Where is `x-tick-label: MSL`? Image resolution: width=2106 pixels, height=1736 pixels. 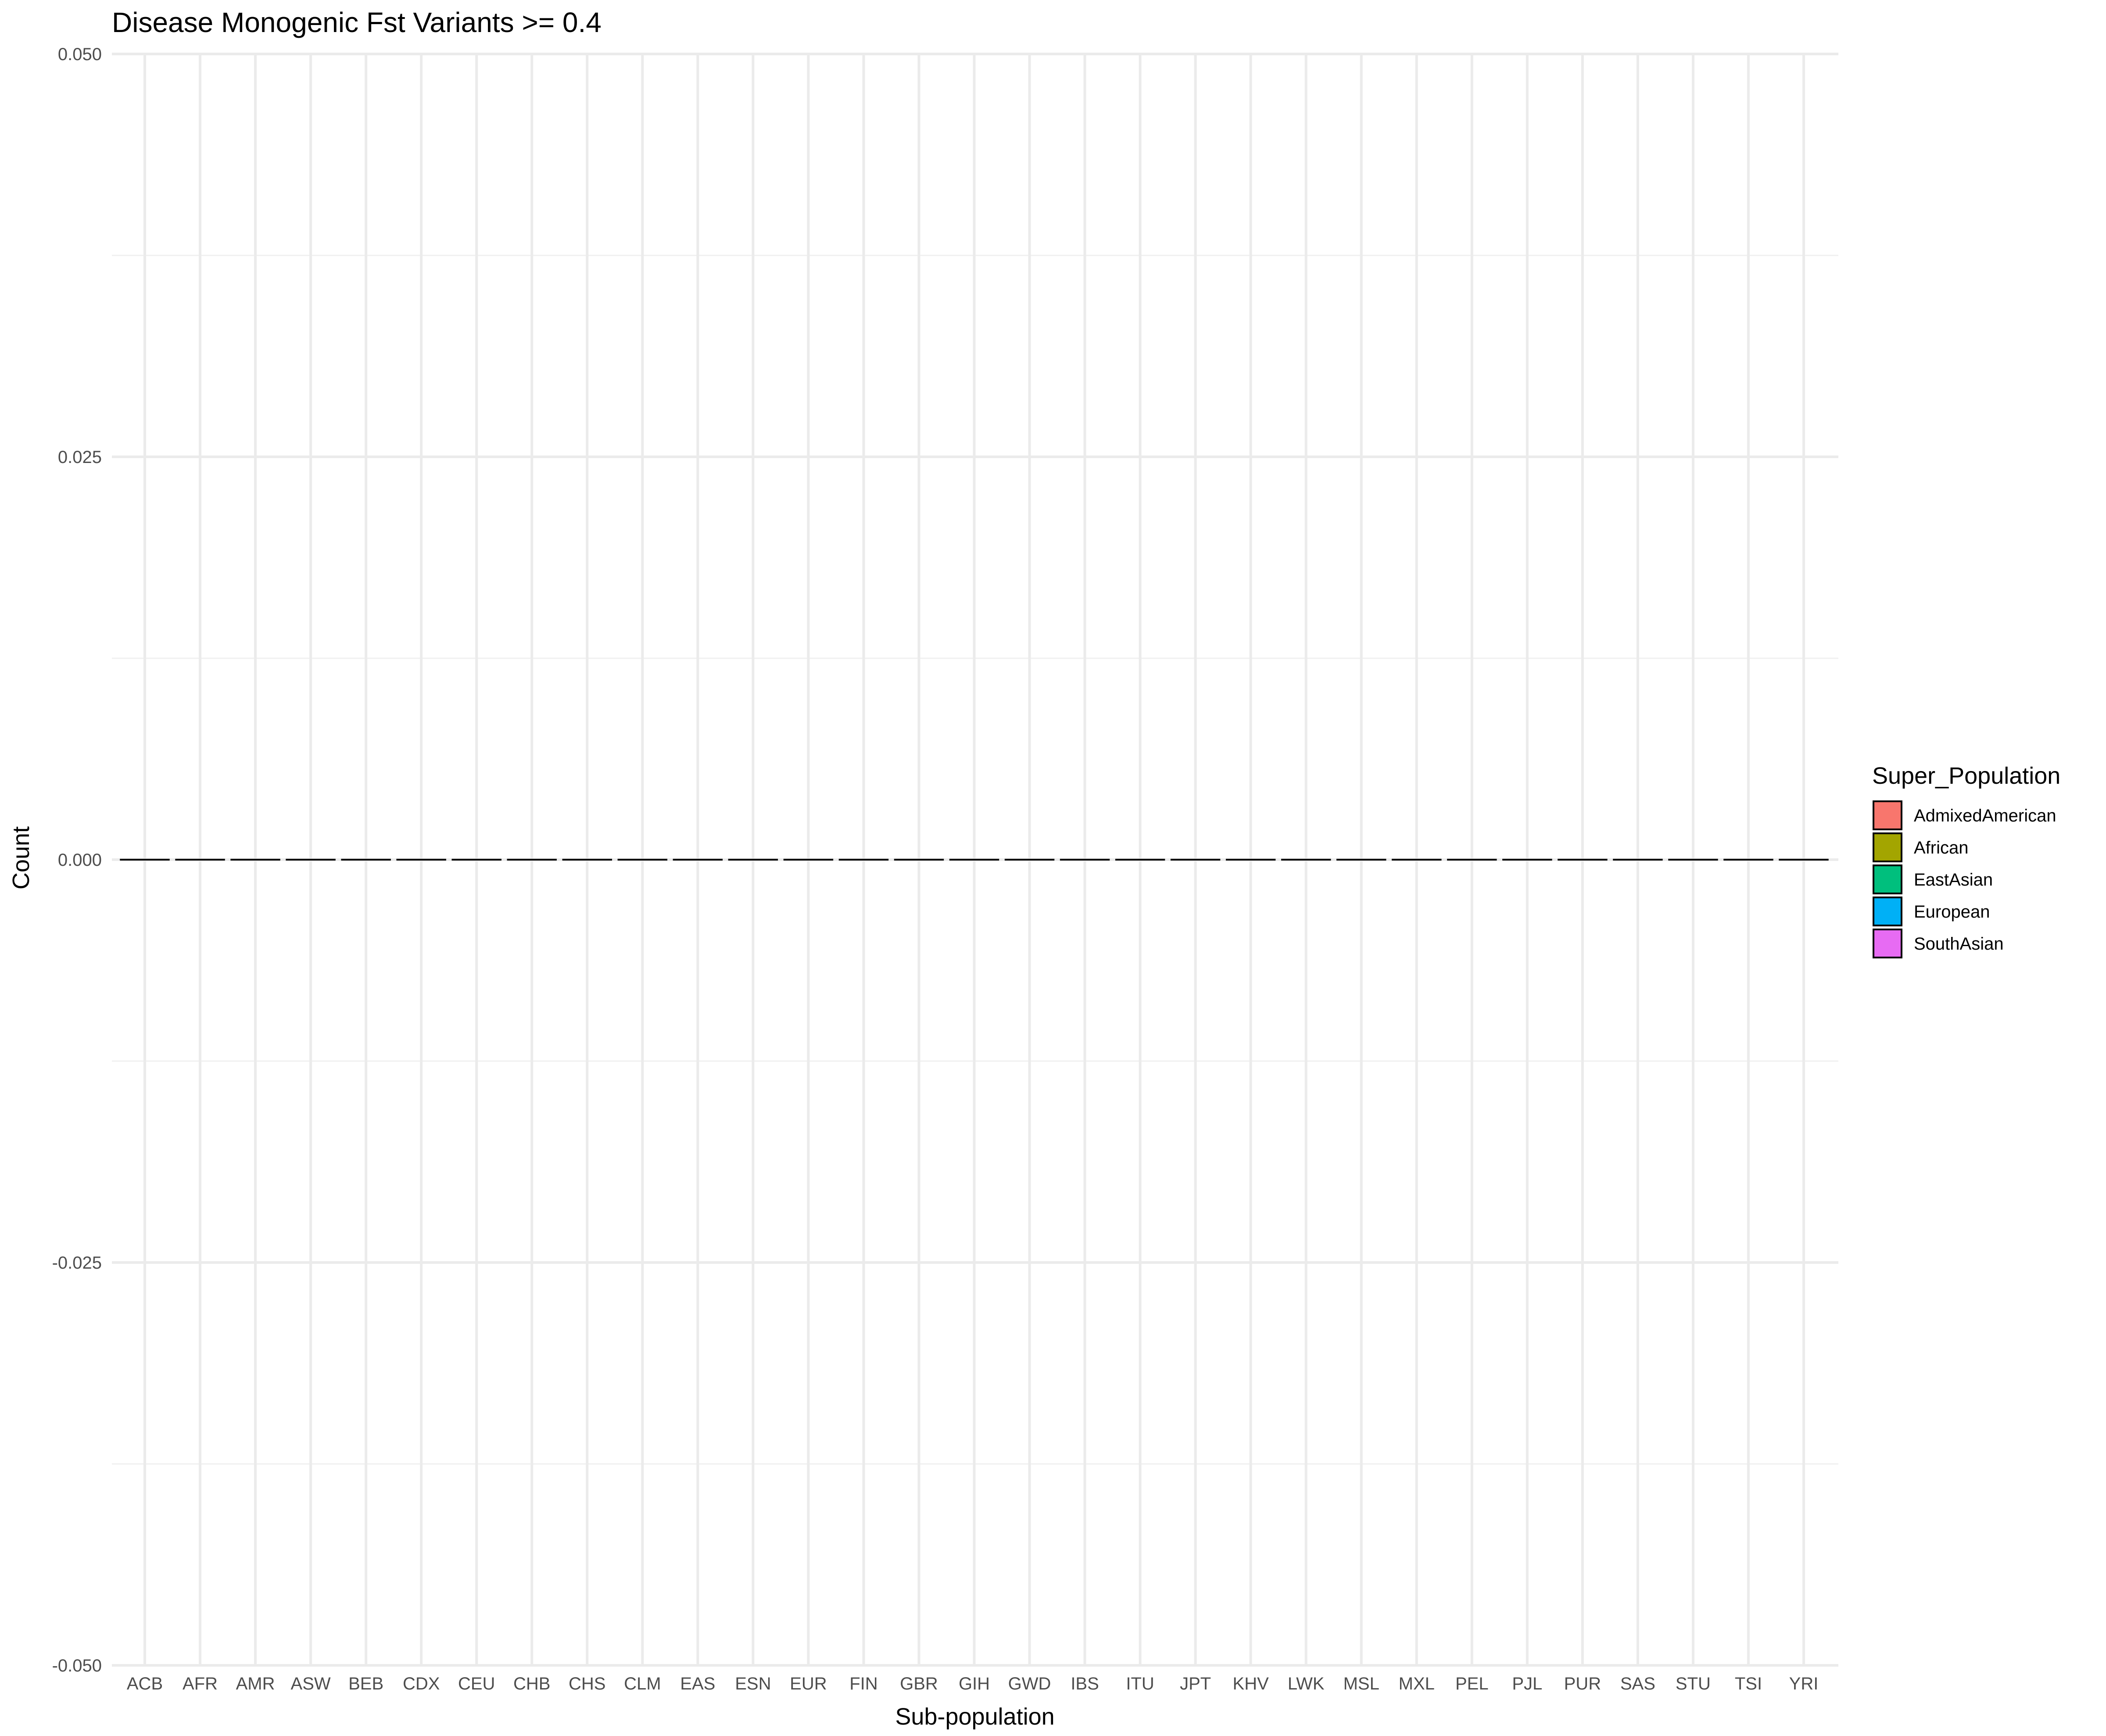
x-tick-label: MSL is located at coordinates (1361, 1683).